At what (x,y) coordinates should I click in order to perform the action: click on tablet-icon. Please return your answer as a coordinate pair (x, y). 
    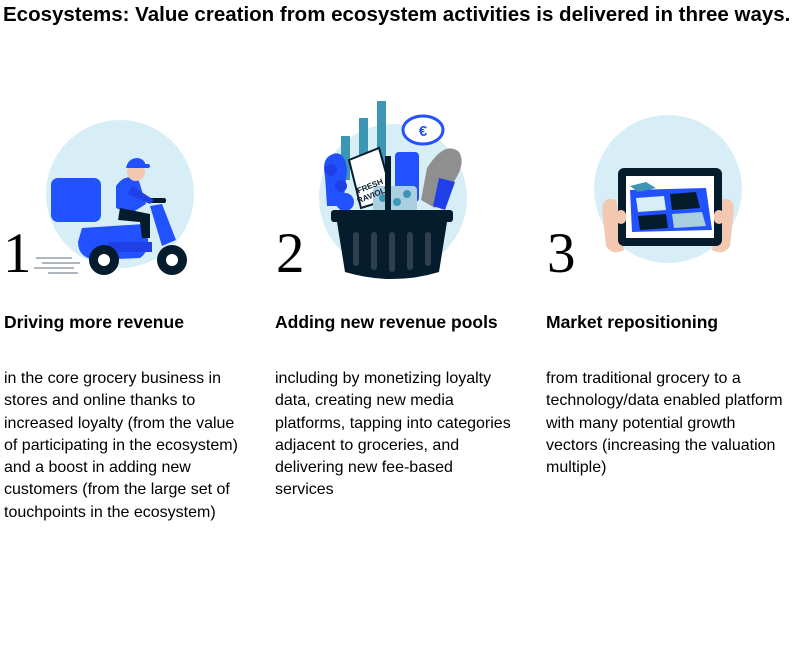
    Looking at the image, I should click on (668, 189).